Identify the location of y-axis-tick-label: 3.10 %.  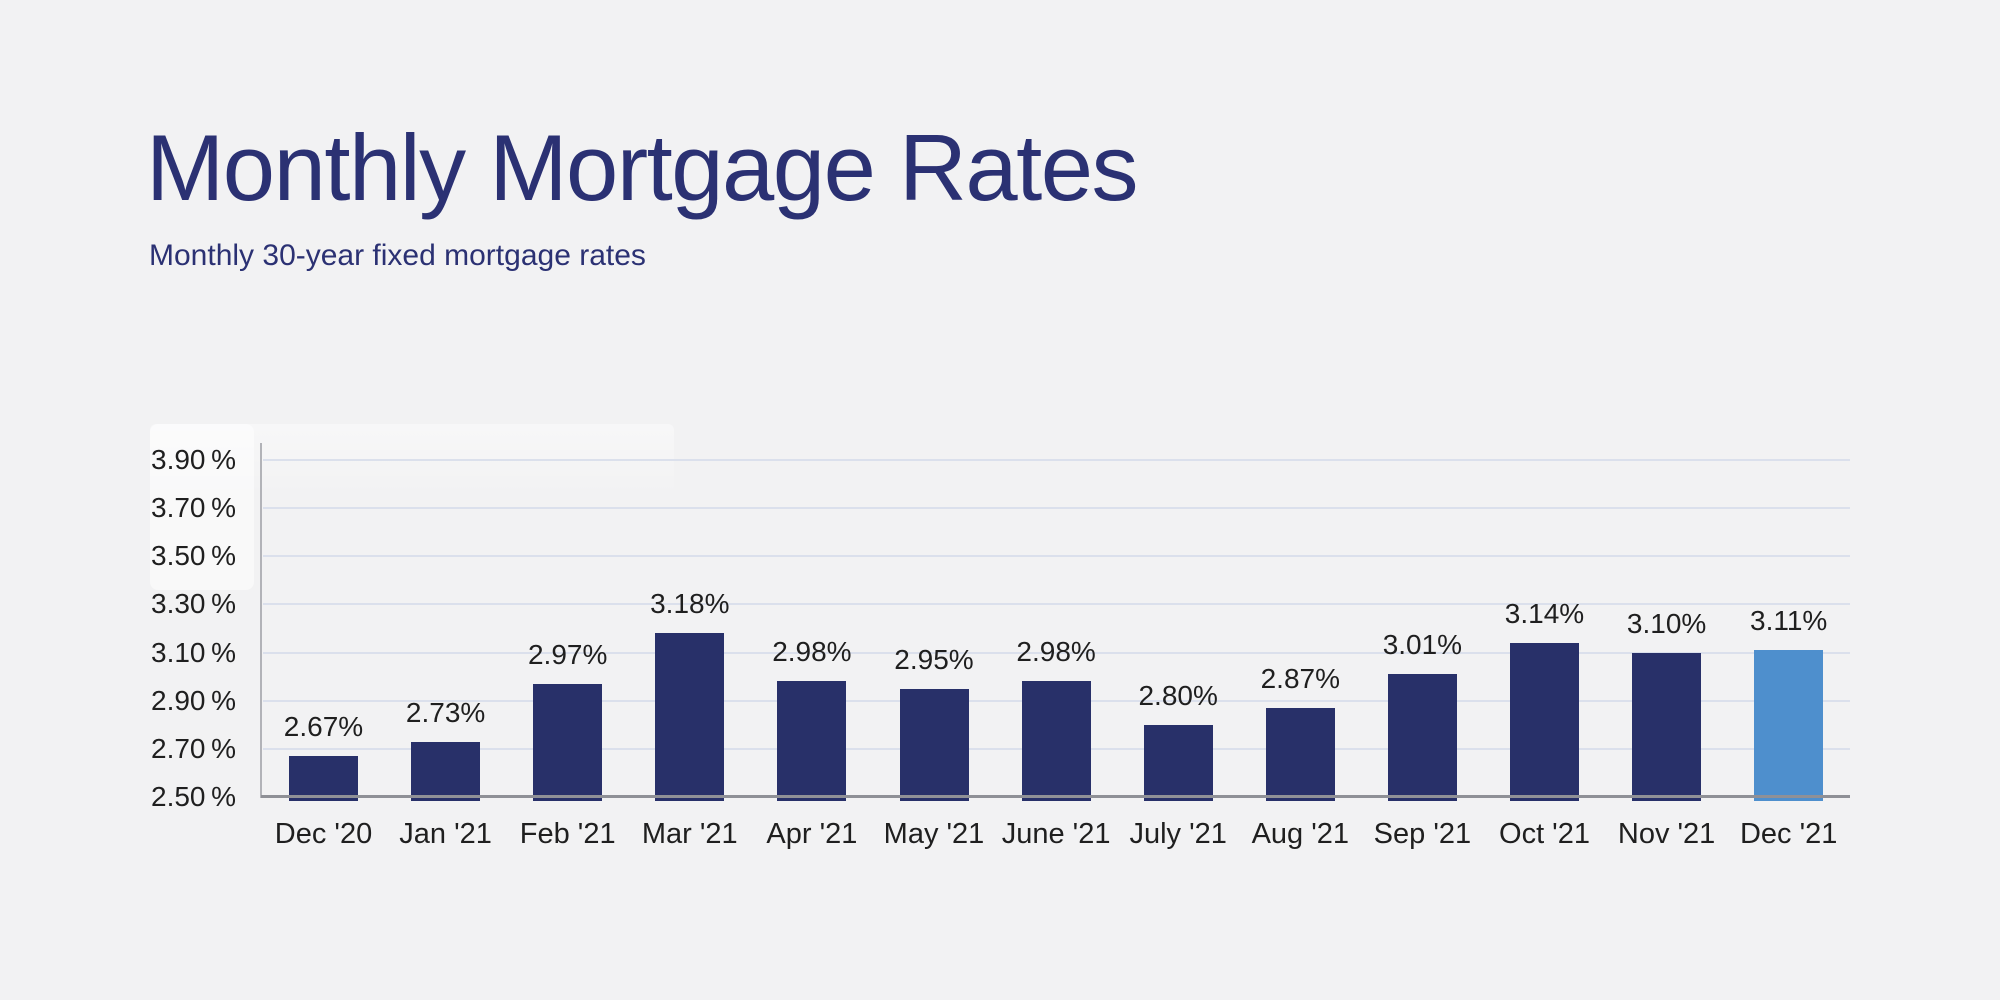
(193, 652).